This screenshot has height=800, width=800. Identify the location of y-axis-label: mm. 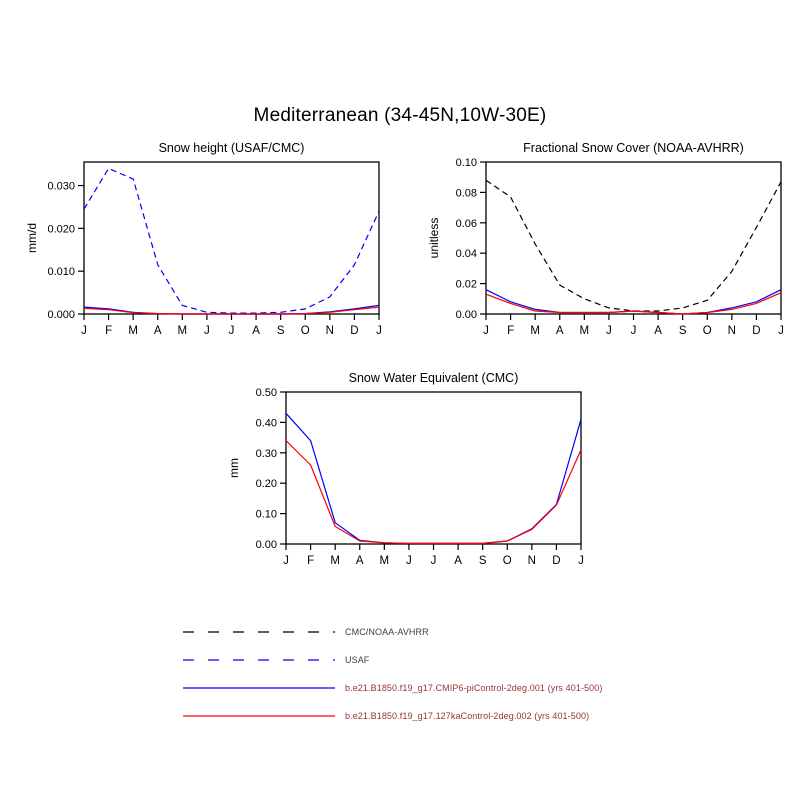
(234, 468).